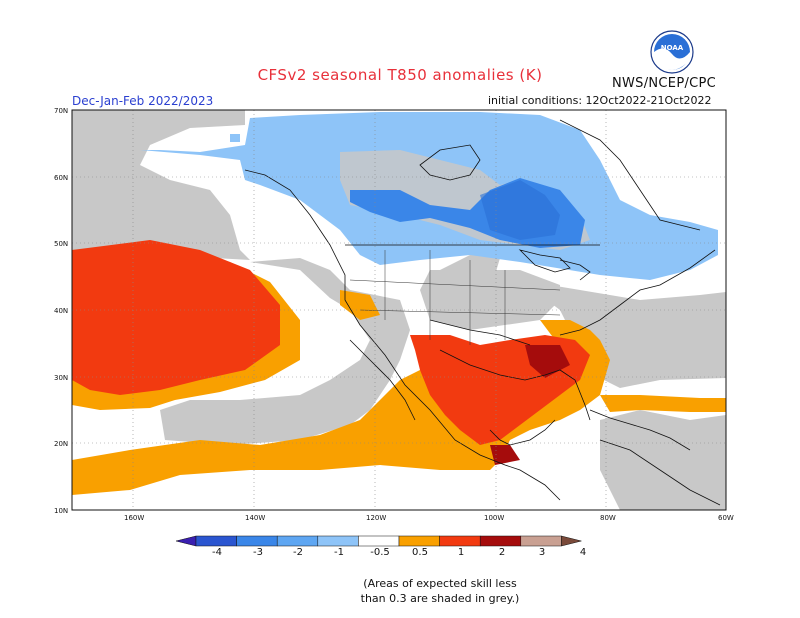 The image size is (800, 618). What do you see at coordinates (583, 552) in the screenshot?
I see `colorbar-label: 4` at bounding box center [583, 552].